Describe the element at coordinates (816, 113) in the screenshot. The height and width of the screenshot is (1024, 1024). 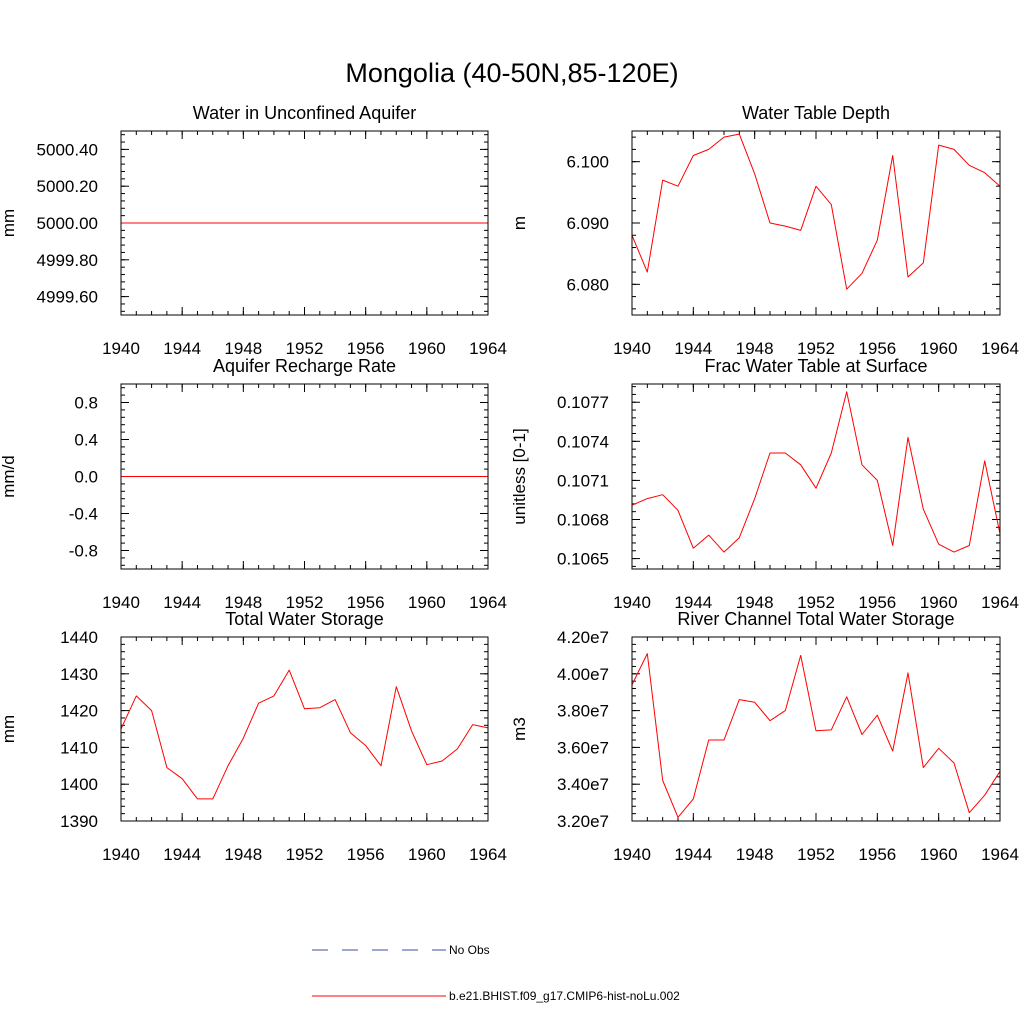
I see `panel-title: Water Table Depth` at that location.